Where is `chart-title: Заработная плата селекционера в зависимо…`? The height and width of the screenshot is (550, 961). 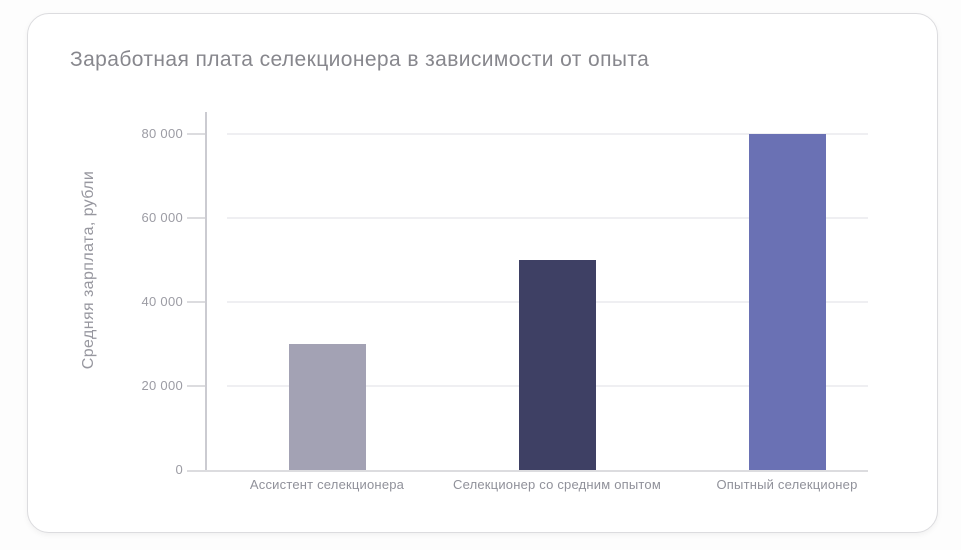
chart-title: Заработная плата селекционера в зависимо… is located at coordinates (360, 59).